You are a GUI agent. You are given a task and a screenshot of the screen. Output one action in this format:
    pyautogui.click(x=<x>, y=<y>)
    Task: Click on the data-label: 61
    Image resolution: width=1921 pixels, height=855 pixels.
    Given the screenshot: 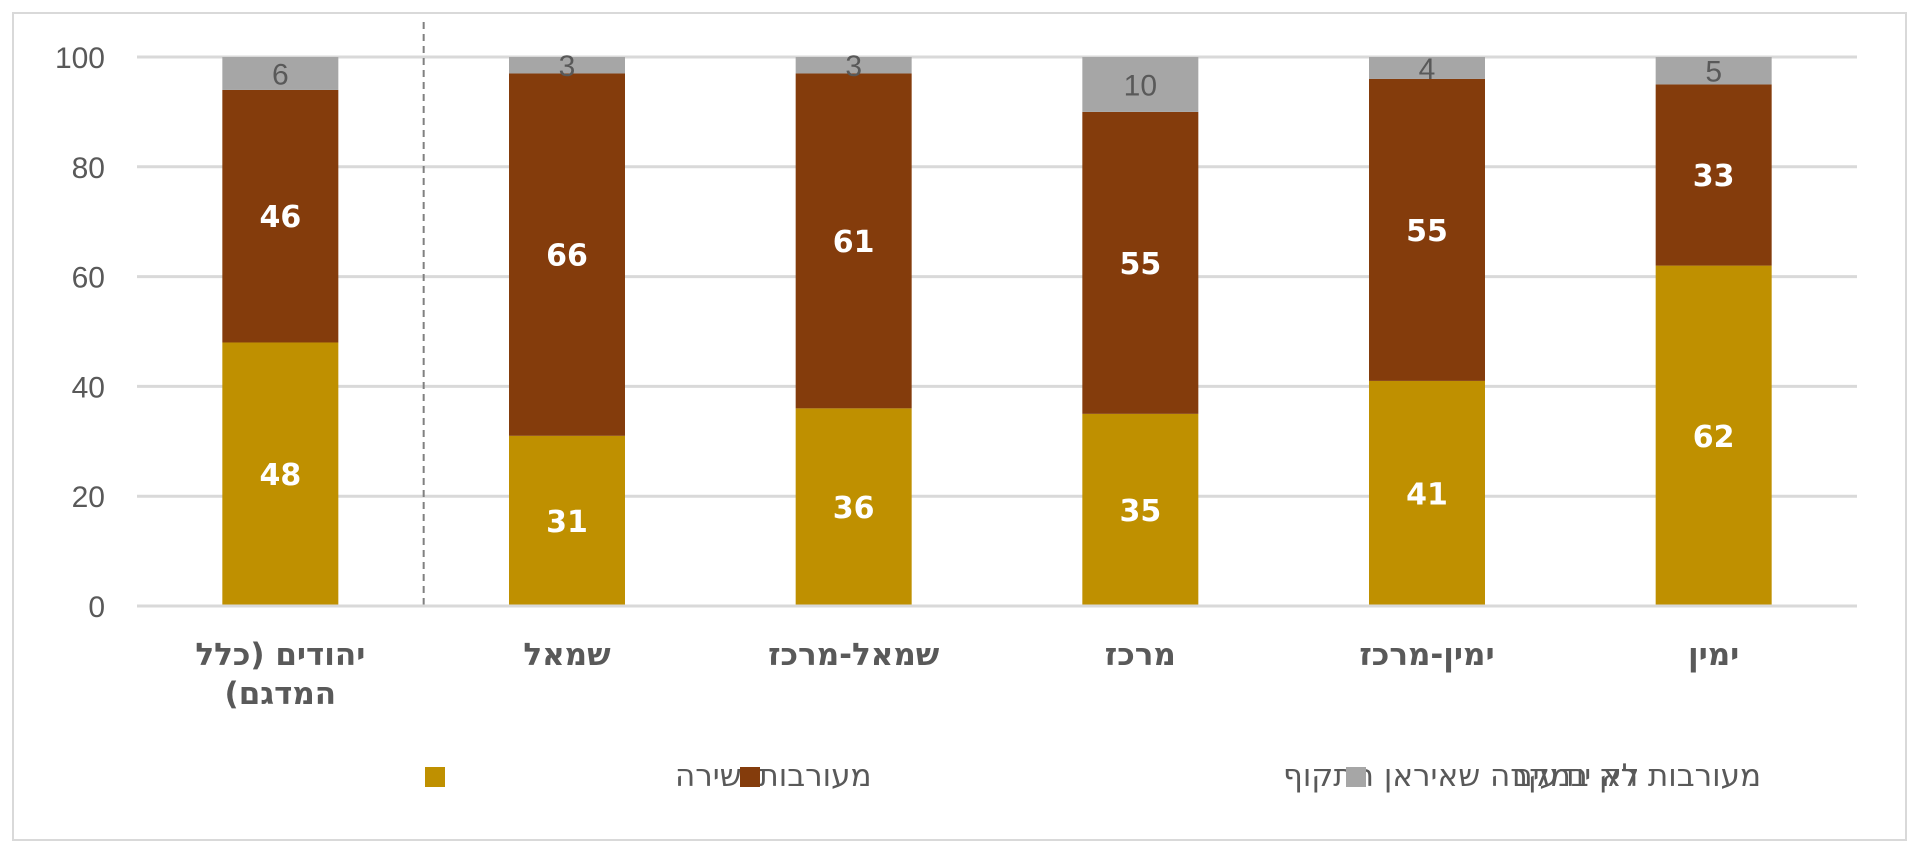 What is the action you would take?
    pyautogui.click(x=854, y=242)
    